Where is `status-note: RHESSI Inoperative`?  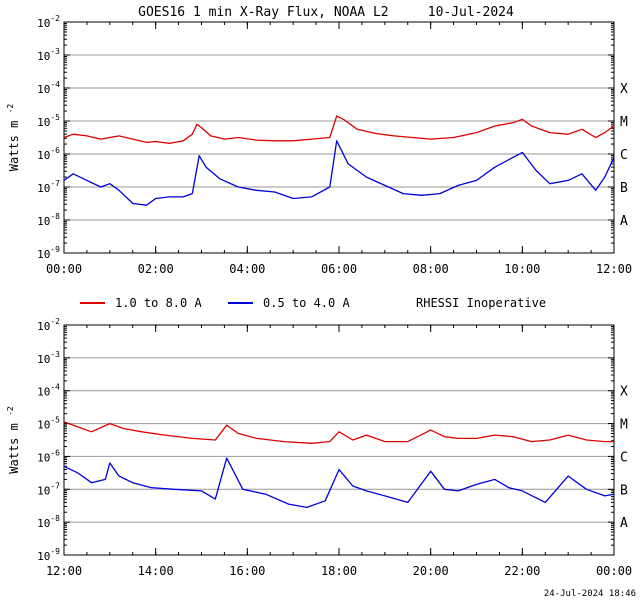
status-note: RHESSI Inoperative is located at coordinates (481, 303).